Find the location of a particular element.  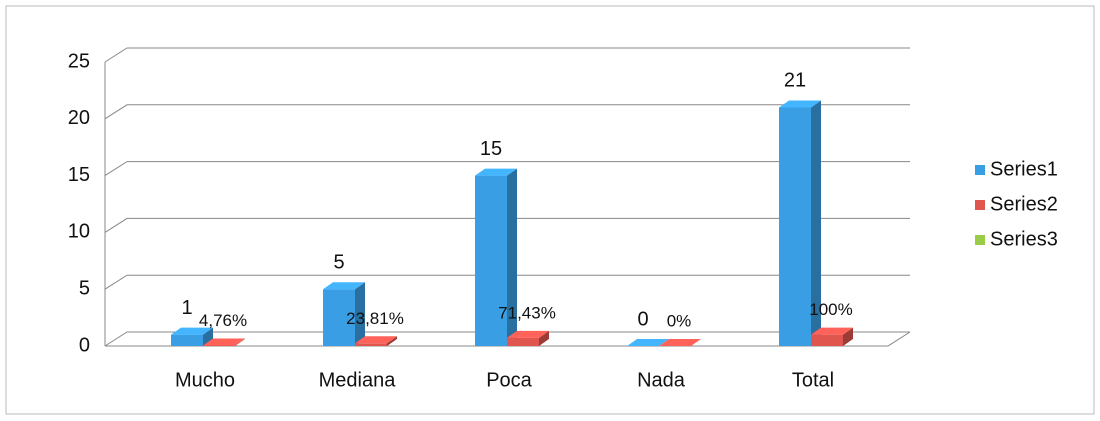

x-tick-label: Mediana is located at coordinates (358, 380).